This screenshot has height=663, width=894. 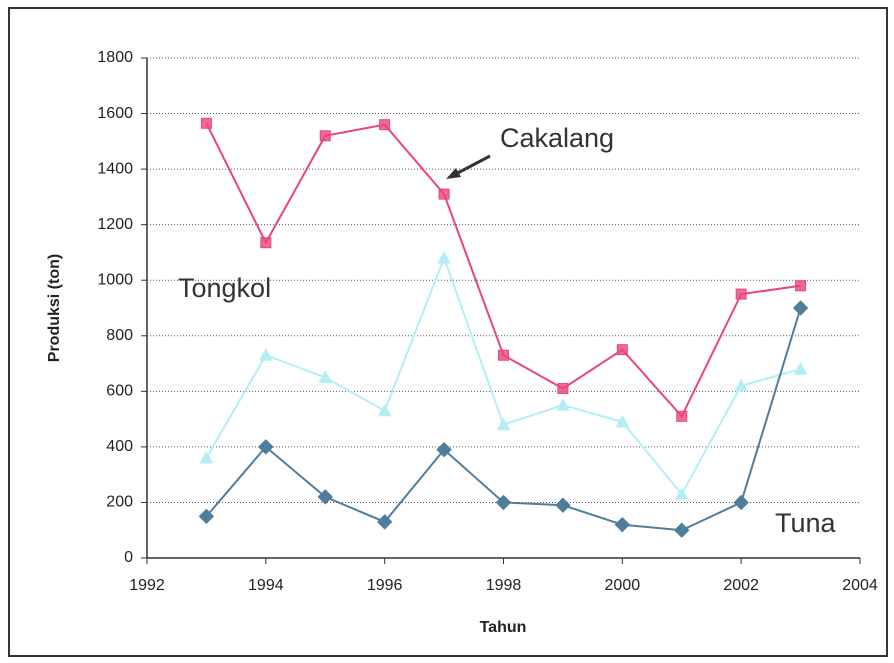 What do you see at coordinates (128, 557) in the screenshot?
I see `y-tick-label: 0` at bounding box center [128, 557].